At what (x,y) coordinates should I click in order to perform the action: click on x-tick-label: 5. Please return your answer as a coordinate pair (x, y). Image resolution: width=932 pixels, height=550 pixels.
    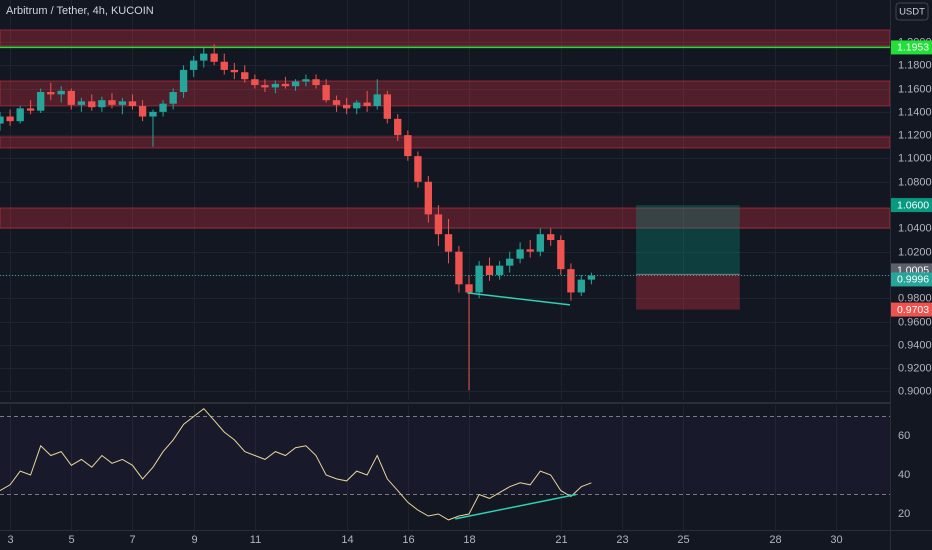
    Looking at the image, I should click on (71, 540).